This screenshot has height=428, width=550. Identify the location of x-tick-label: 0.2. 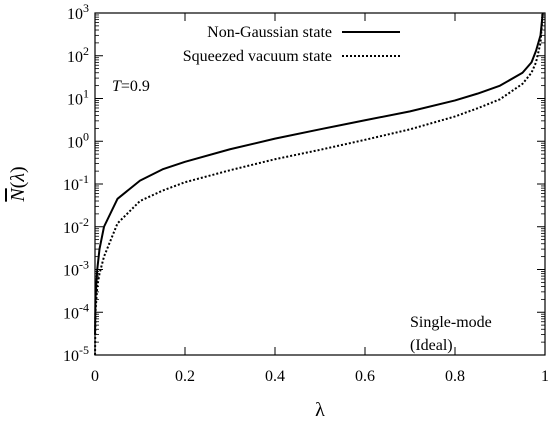
(185, 376).